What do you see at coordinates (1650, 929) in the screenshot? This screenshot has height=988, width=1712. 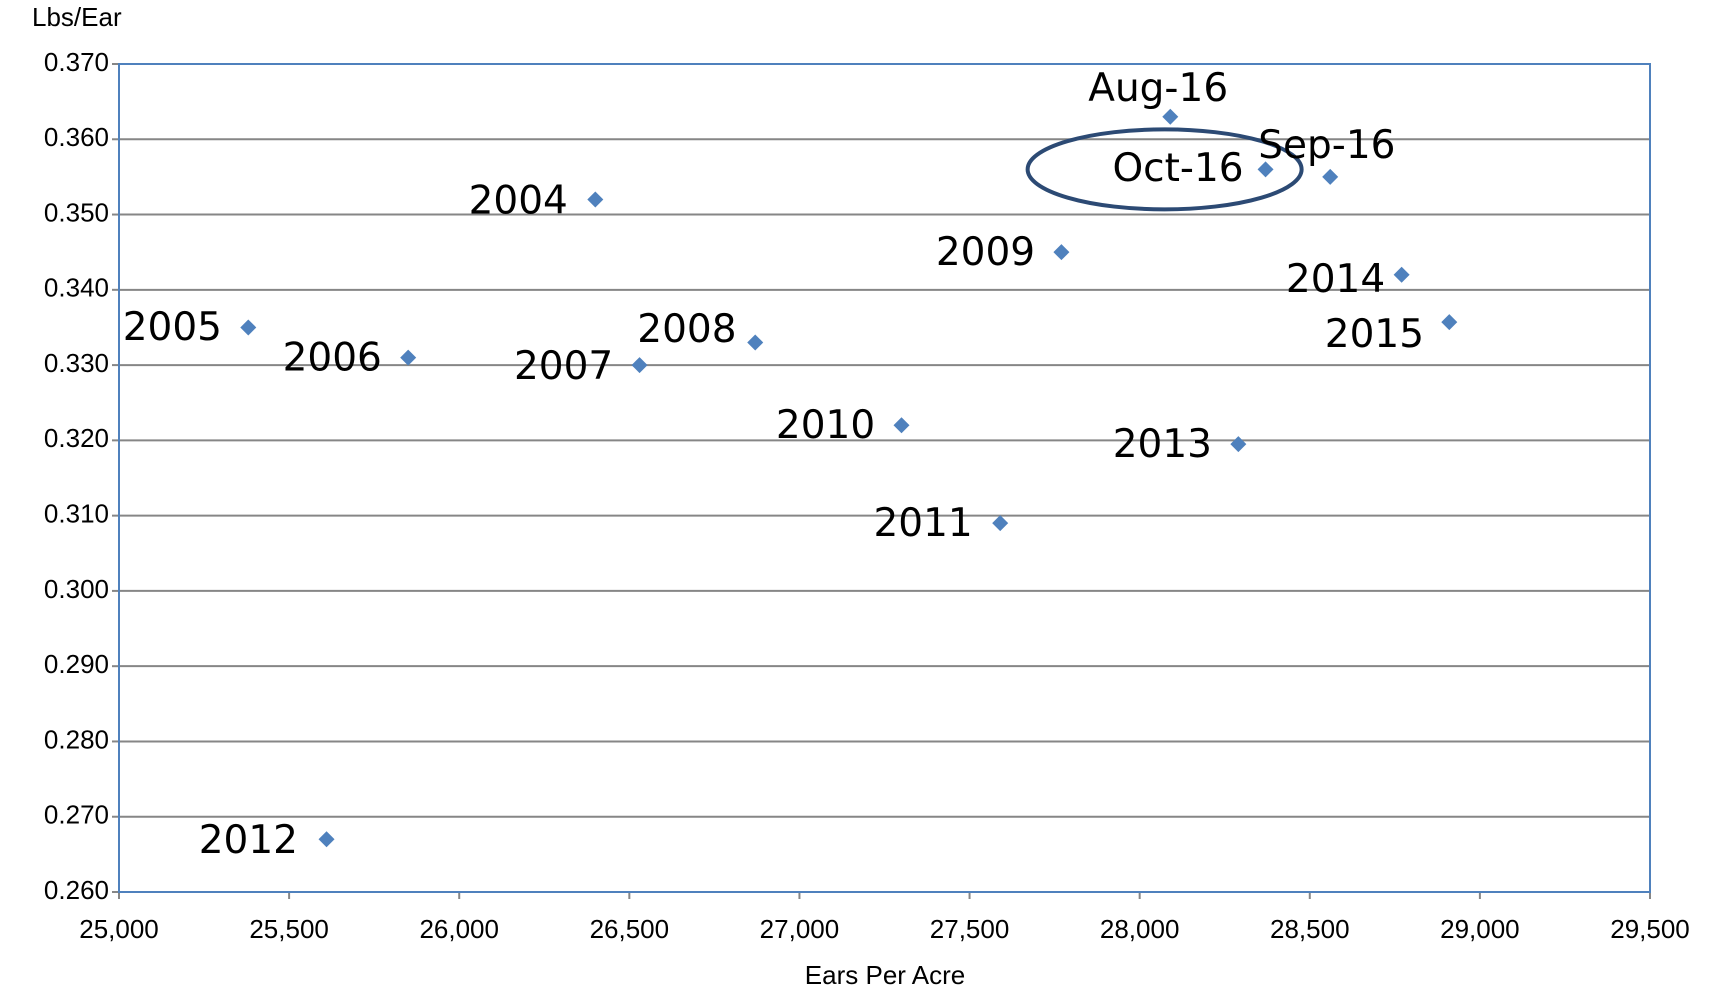 I see `x-tick-label: 29,500` at bounding box center [1650, 929].